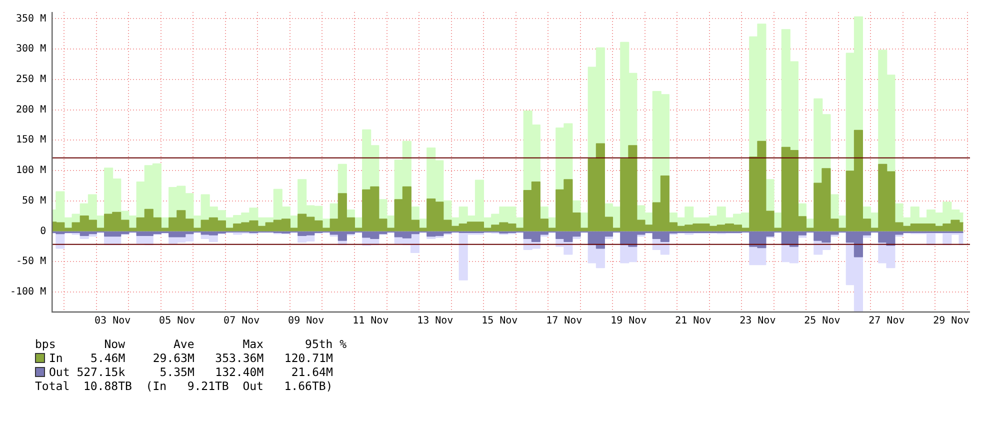  Describe the element at coordinates (370, 321) in the screenshot. I see `x-tick-label: 11 Nov` at that location.